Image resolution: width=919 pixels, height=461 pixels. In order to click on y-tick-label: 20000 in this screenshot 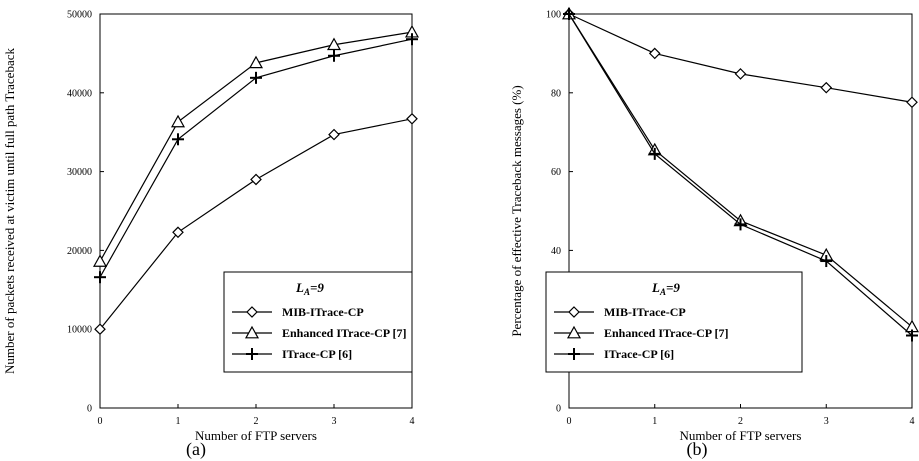, I will do `click(79, 251)`.